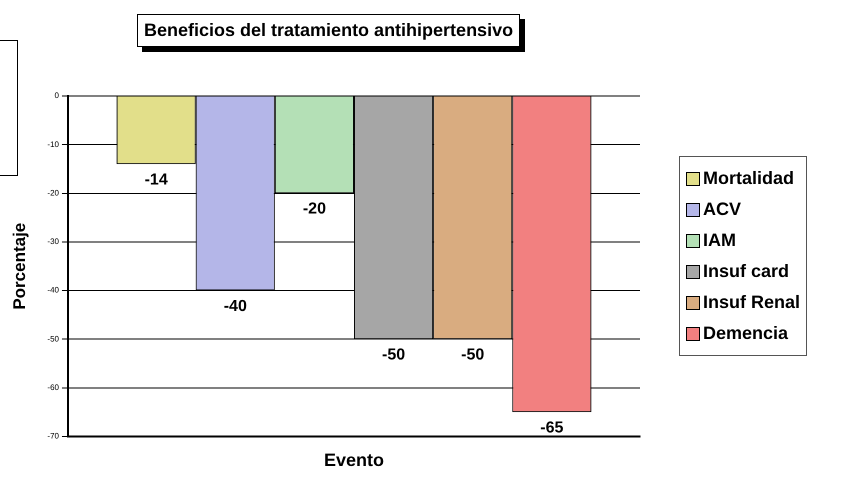  Describe the element at coordinates (354, 460) in the screenshot. I see `x-axis-title: Evento` at that location.